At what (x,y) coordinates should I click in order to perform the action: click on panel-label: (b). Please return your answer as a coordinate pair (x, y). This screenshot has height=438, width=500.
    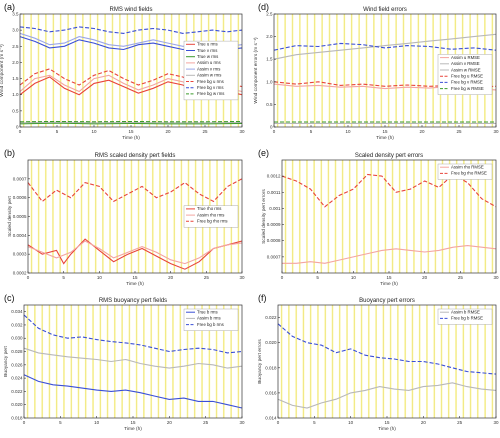
    Looking at the image, I should click on (9, 153).